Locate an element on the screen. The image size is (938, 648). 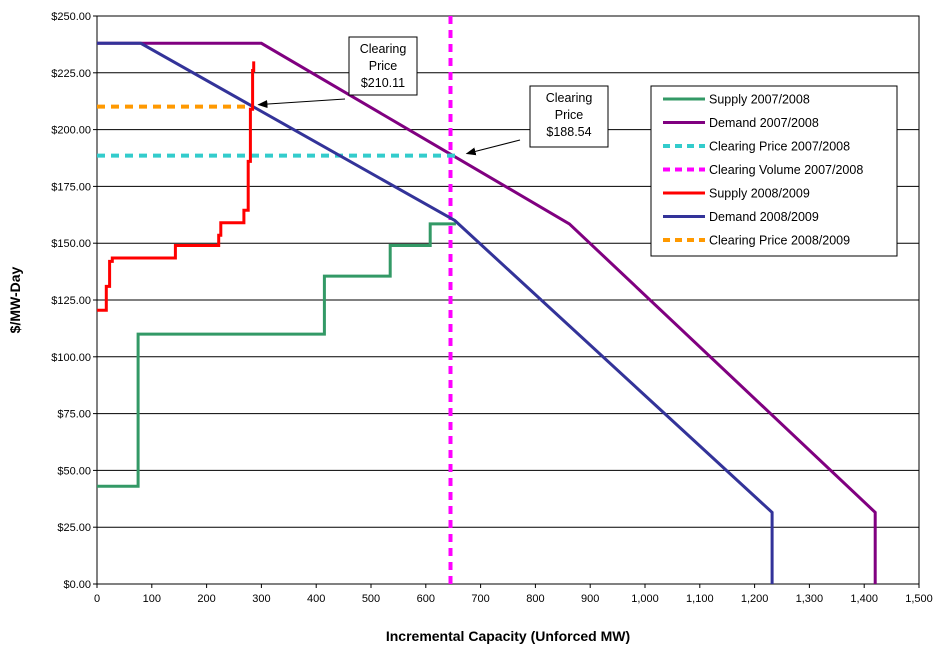
clearing-price-callout: Clearing Price $188.54 is located at coordinates (537, 120).